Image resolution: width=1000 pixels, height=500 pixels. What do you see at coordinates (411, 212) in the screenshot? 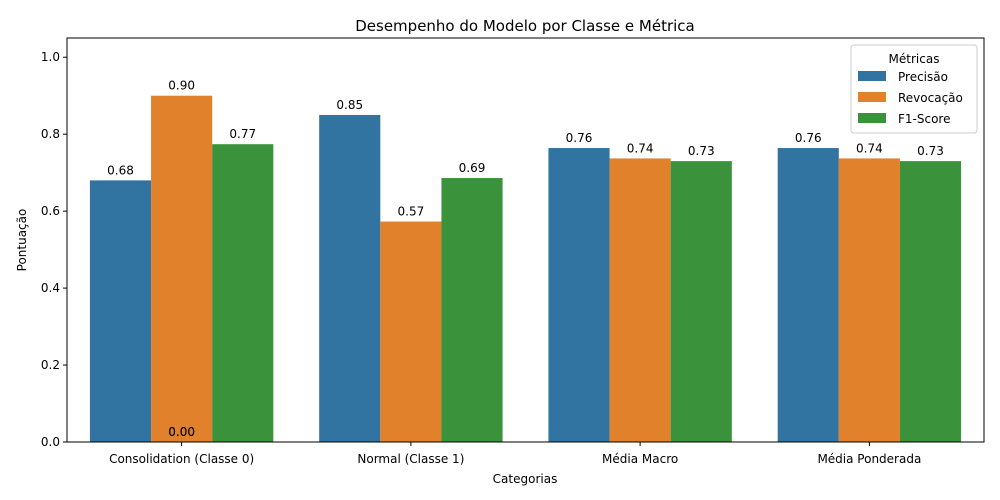
I see `bar-value-label: 0.57` at bounding box center [411, 212].